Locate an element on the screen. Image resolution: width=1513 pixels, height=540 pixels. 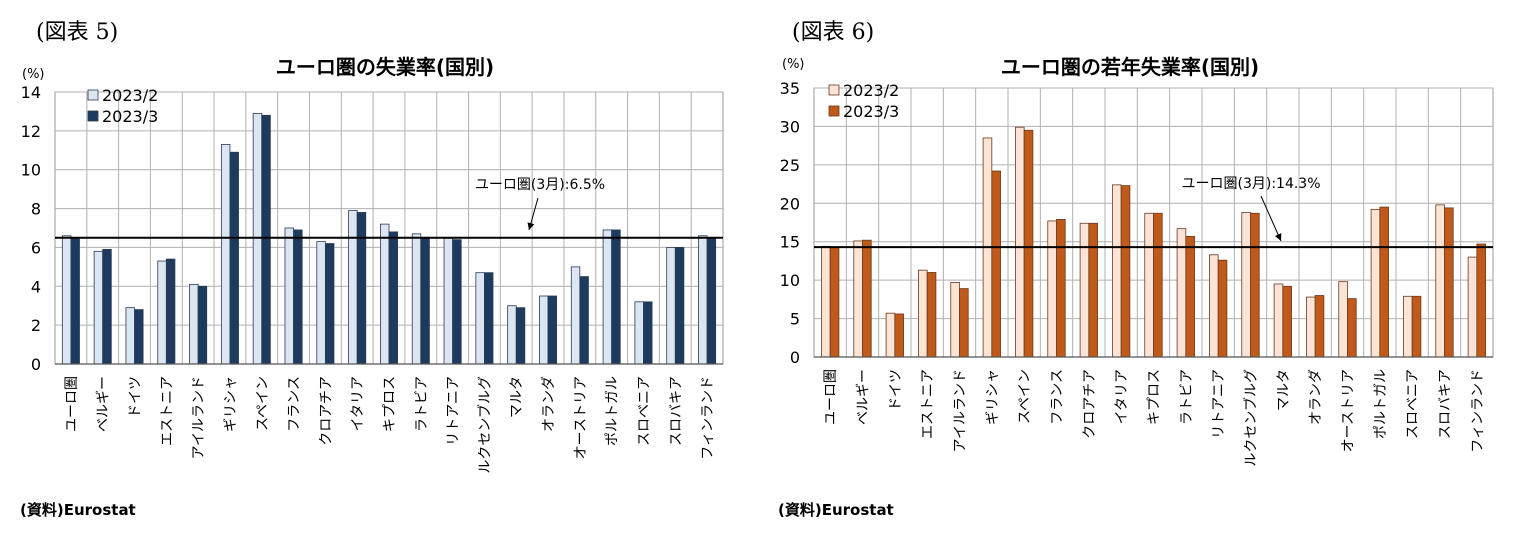
y-tick-label: 35 is located at coordinates (790, 88).